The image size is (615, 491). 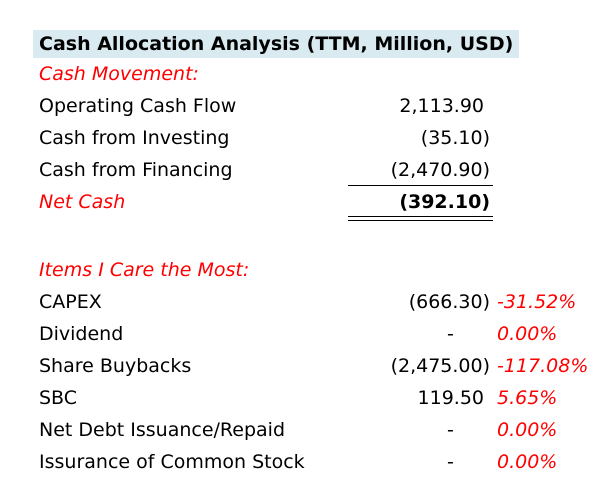 What do you see at coordinates (537, 302) in the screenshot?
I see `row-pct-capex: -31.52%` at bounding box center [537, 302].